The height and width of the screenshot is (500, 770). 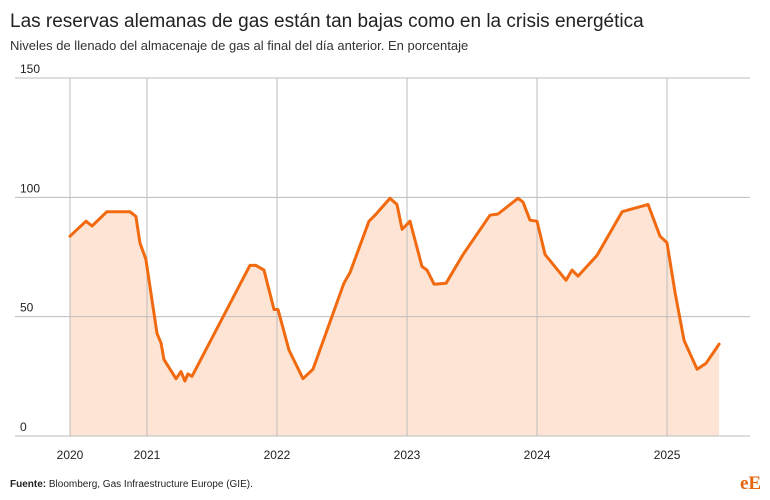 I want to click on x-tick-label: 2023, so click(x=407, y=455).